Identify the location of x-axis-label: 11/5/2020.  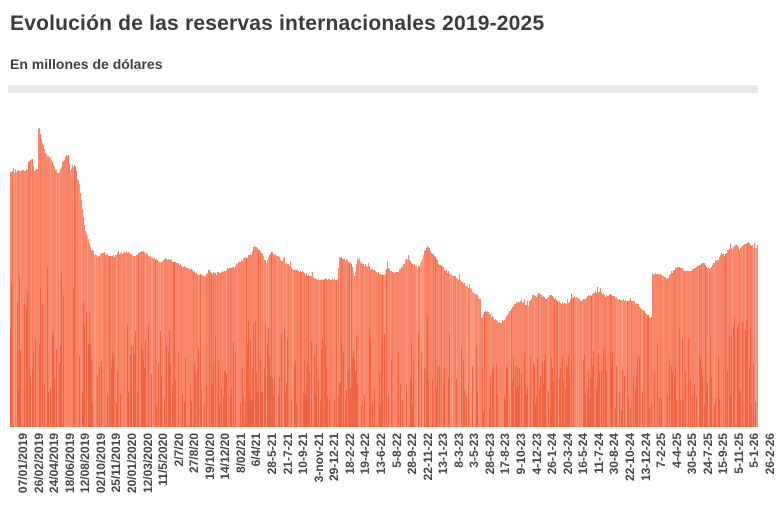
(163, 459).